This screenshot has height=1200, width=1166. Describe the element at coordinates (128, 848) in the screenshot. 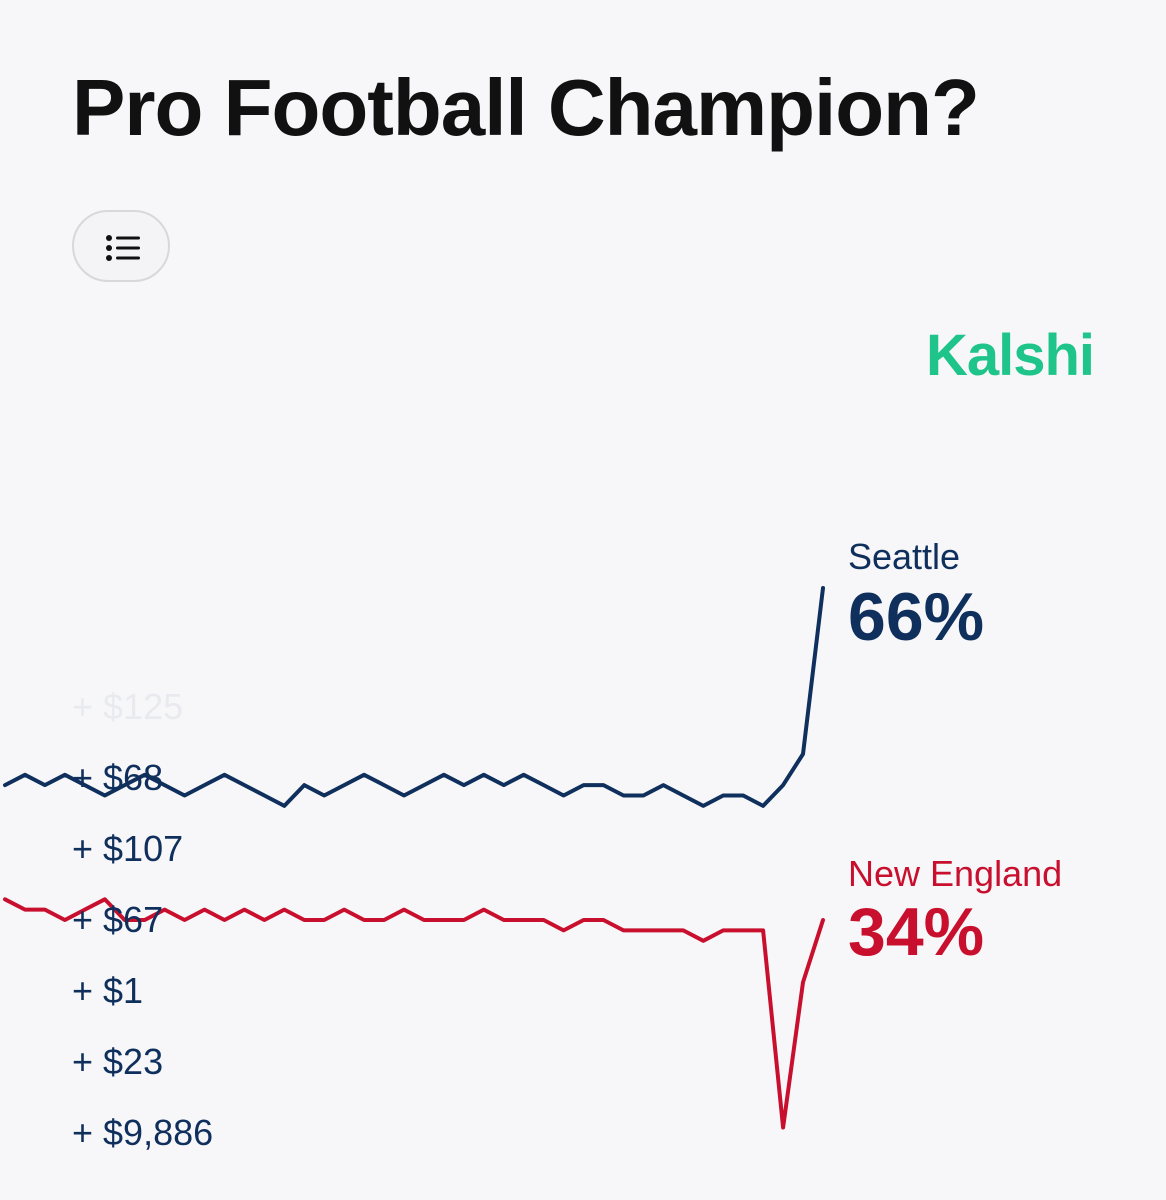

I see `bet-item: + $107` at that location.